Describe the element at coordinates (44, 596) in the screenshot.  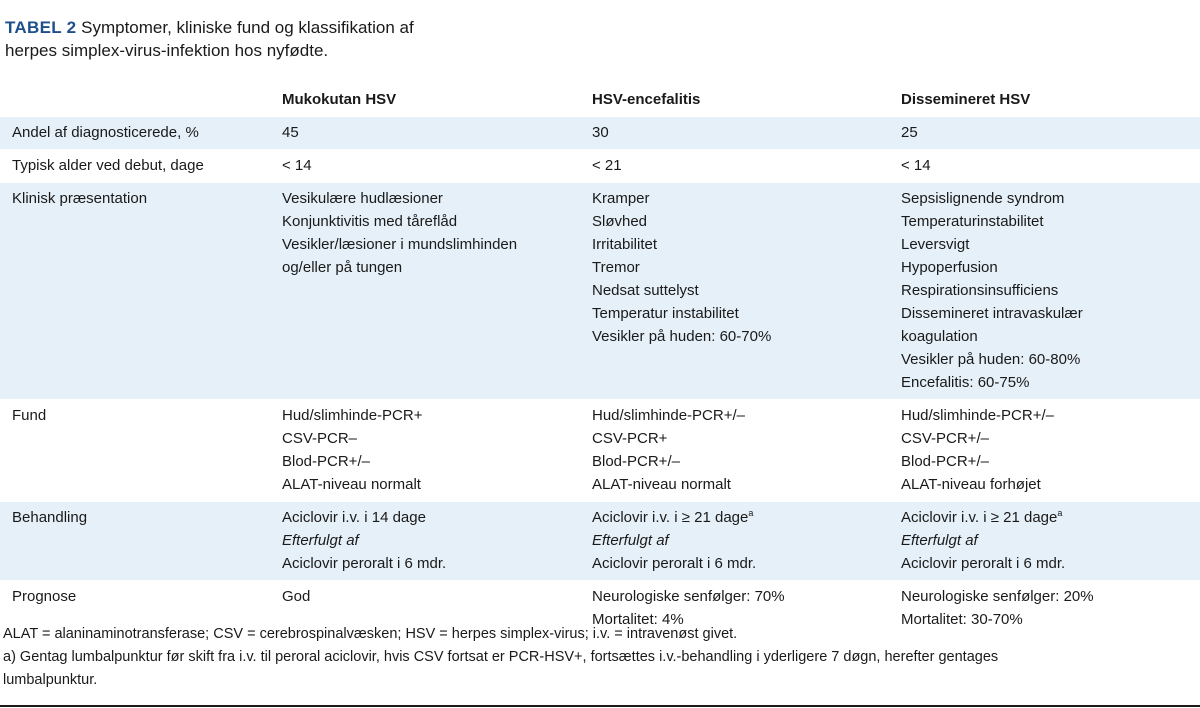
I see `row-label: Prognose` at that location.